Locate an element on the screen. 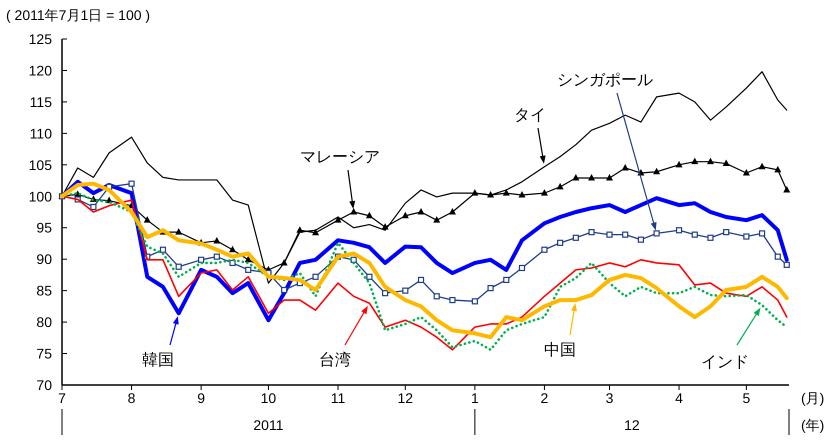 The height and width of the screenshot is (440, 838). y-tick-label: 90 is located at coordinates (44, 259).